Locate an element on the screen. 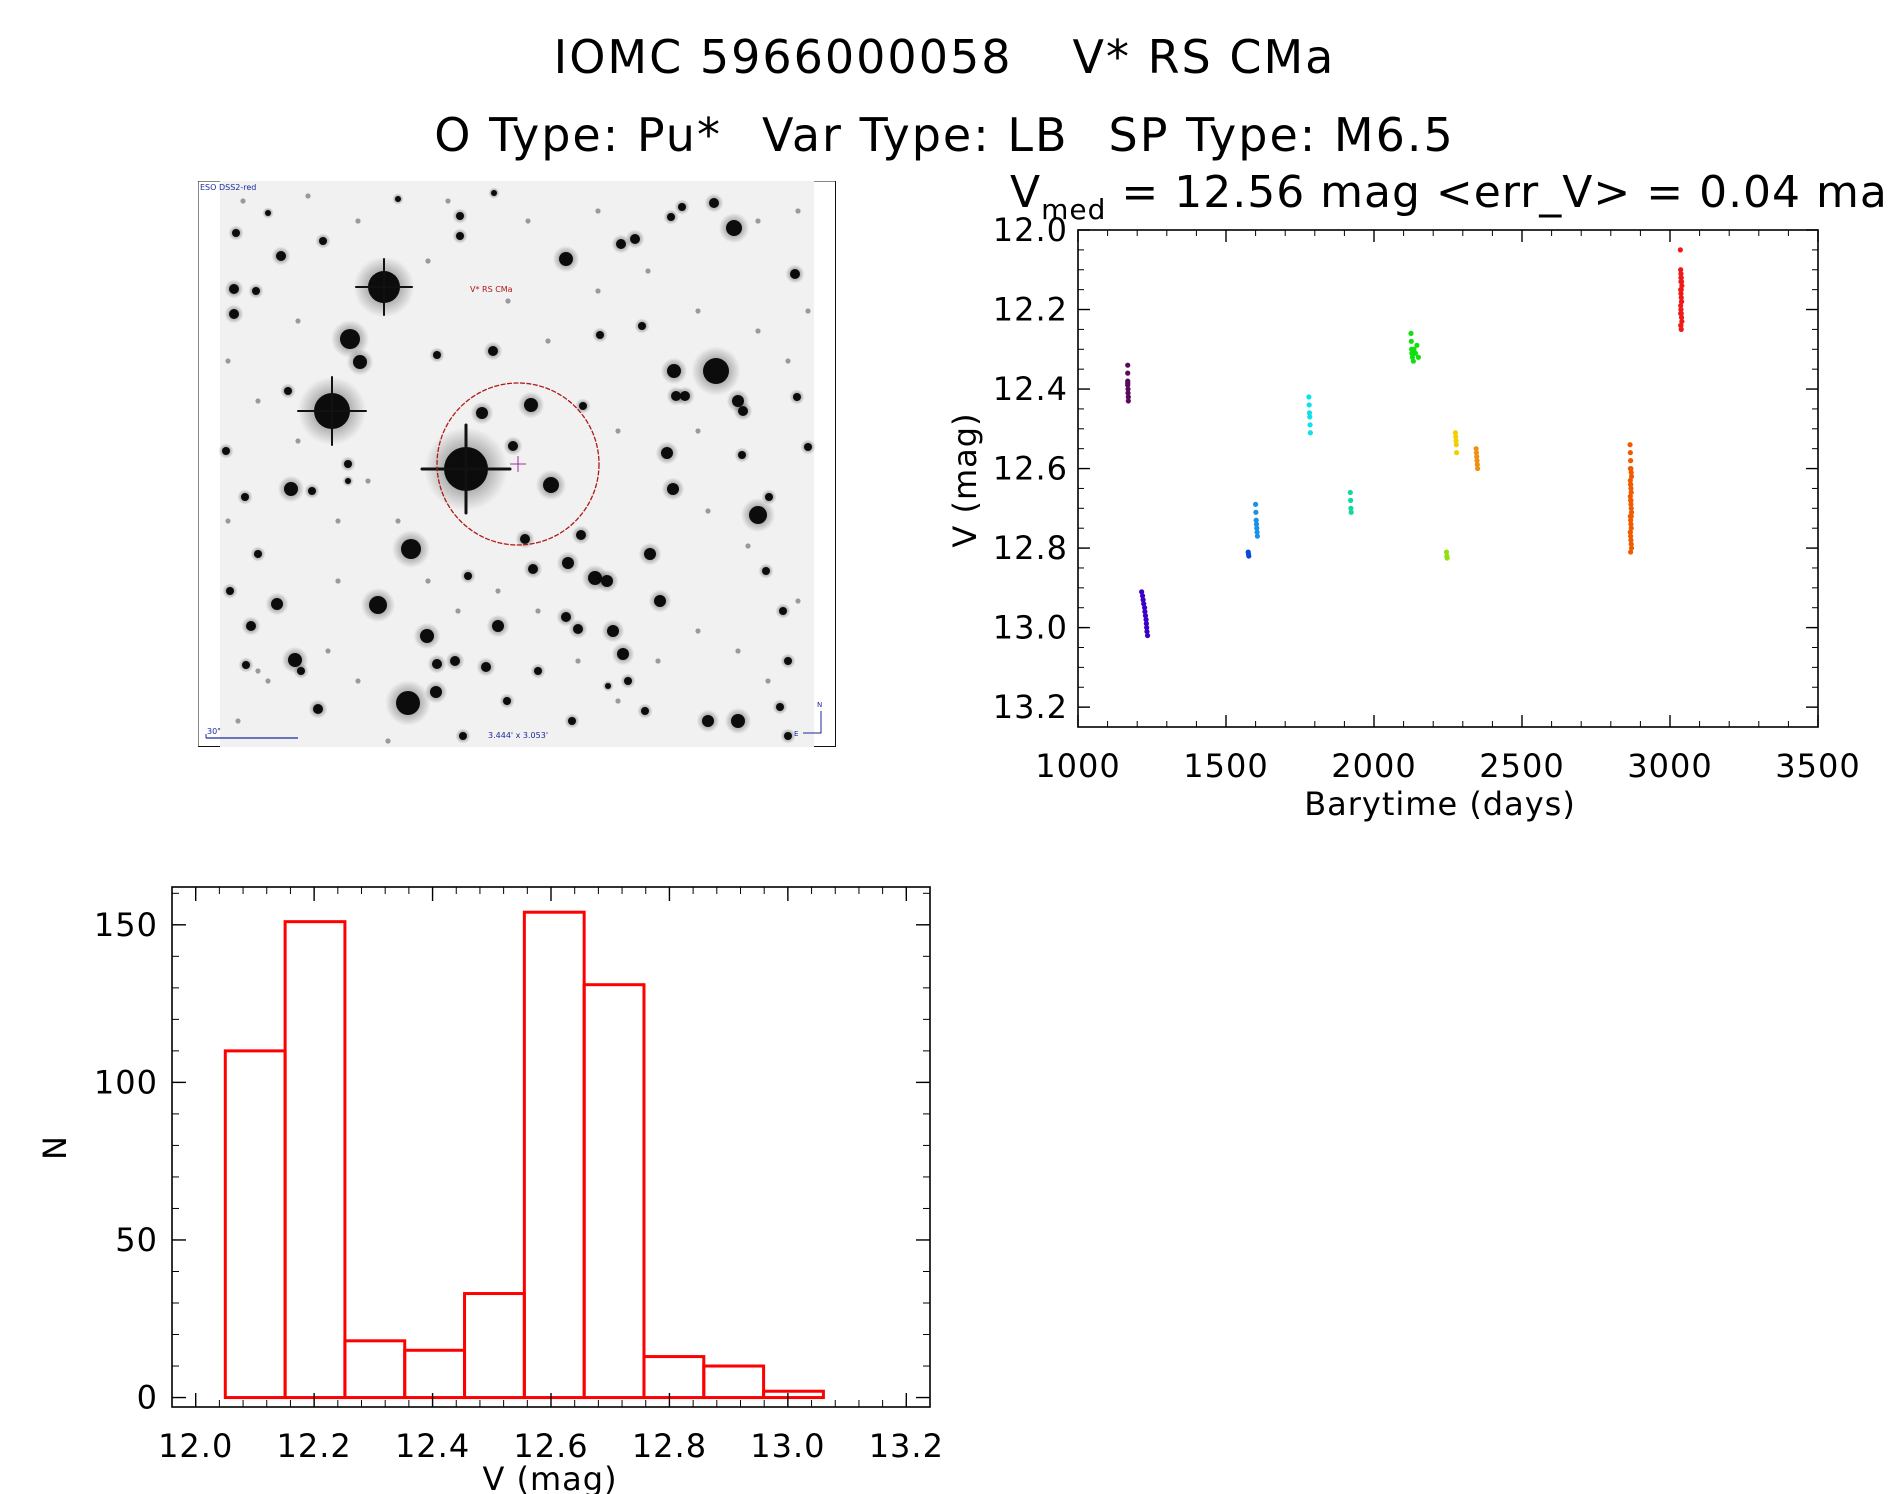 Image resolution: width=1889 pixels, height=1494 pixels. light-curve-xtick-label: 1000 is located at coordinates (1077, 766).